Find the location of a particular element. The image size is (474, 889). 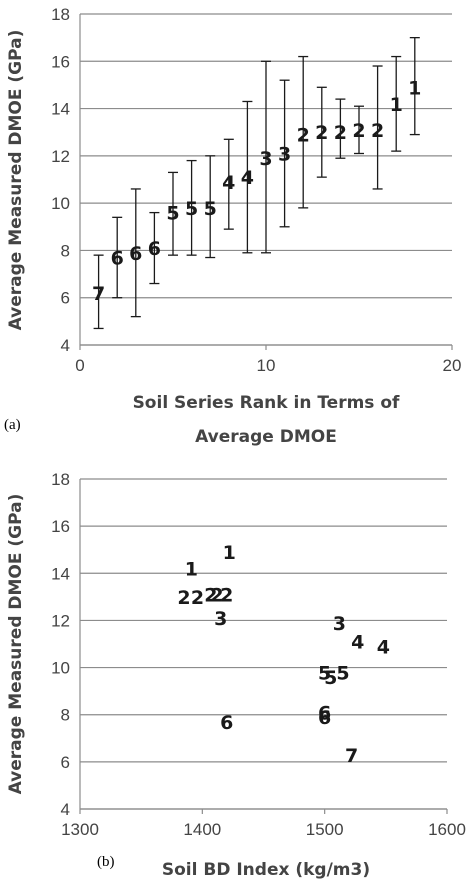

x-axis-title: Soil BD Index (kg/m3) is located at coordinates (266, 870).